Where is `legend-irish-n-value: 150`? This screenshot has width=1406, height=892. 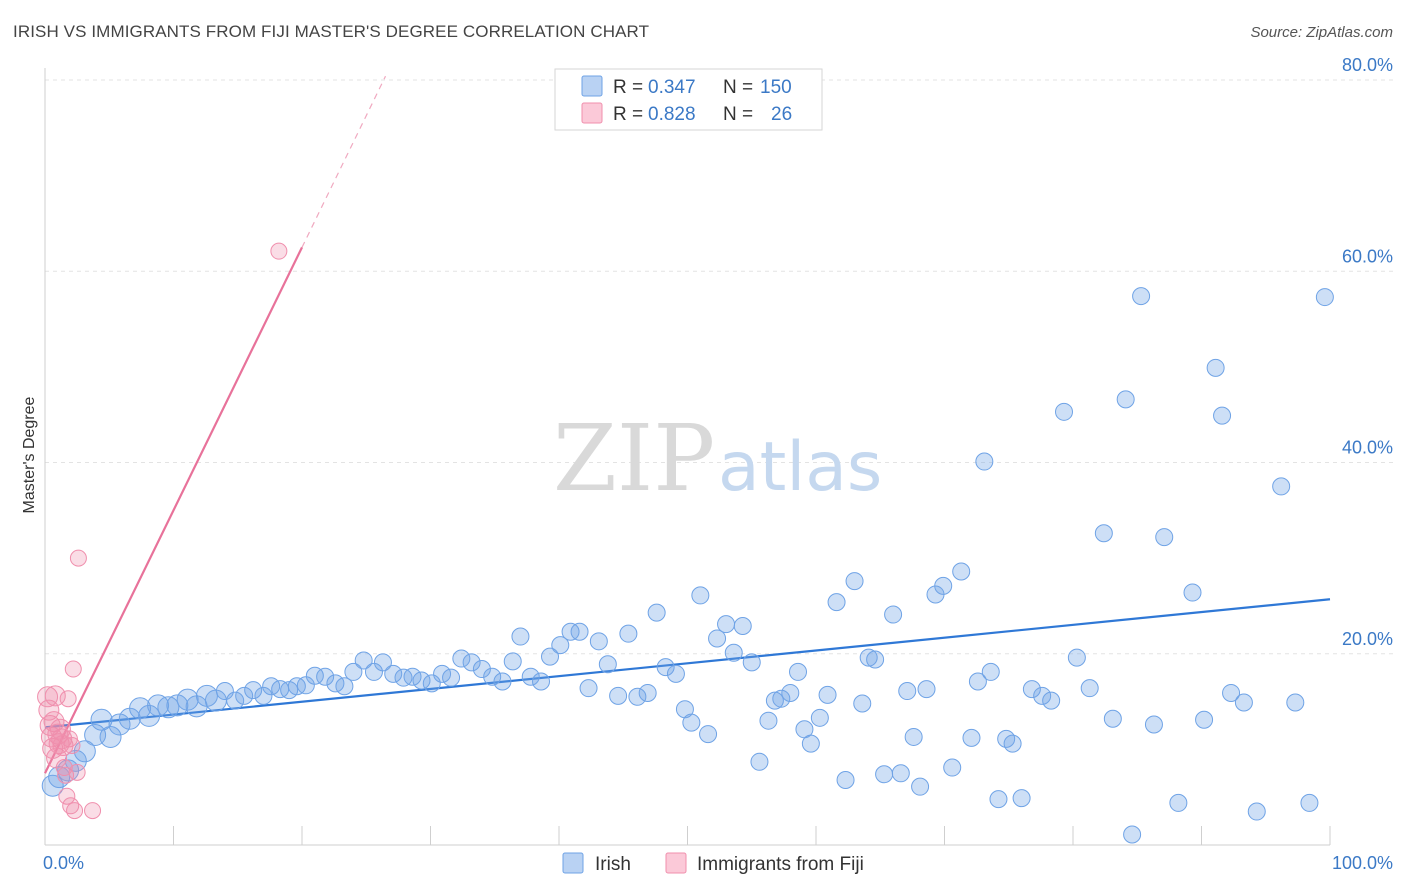
legend-irish-n-value: 150 is located at coordinates (776, 87).